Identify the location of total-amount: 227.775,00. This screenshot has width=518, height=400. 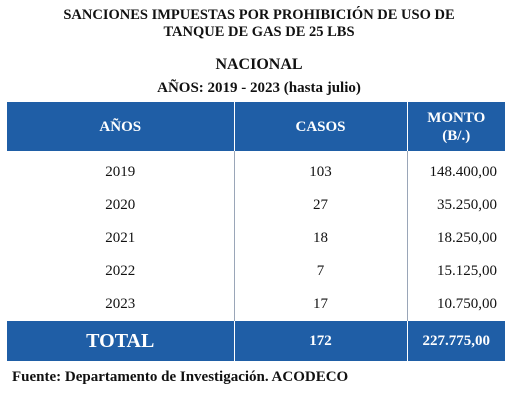
(456, 341).